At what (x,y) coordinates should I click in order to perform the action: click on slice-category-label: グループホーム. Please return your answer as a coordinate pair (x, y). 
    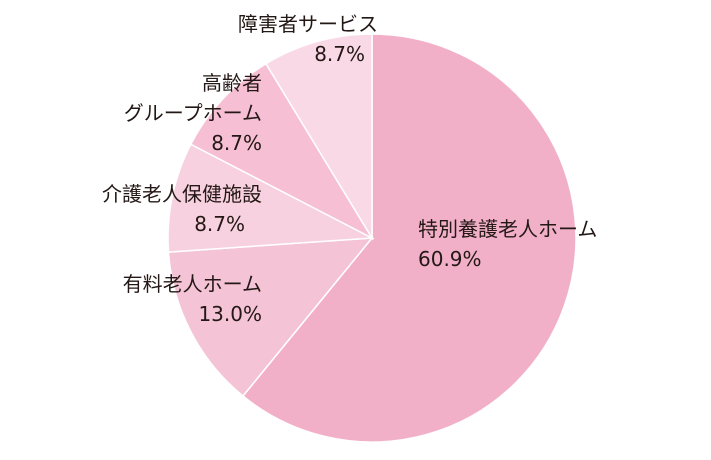
    Looking at the image, I should click on (193, 113).